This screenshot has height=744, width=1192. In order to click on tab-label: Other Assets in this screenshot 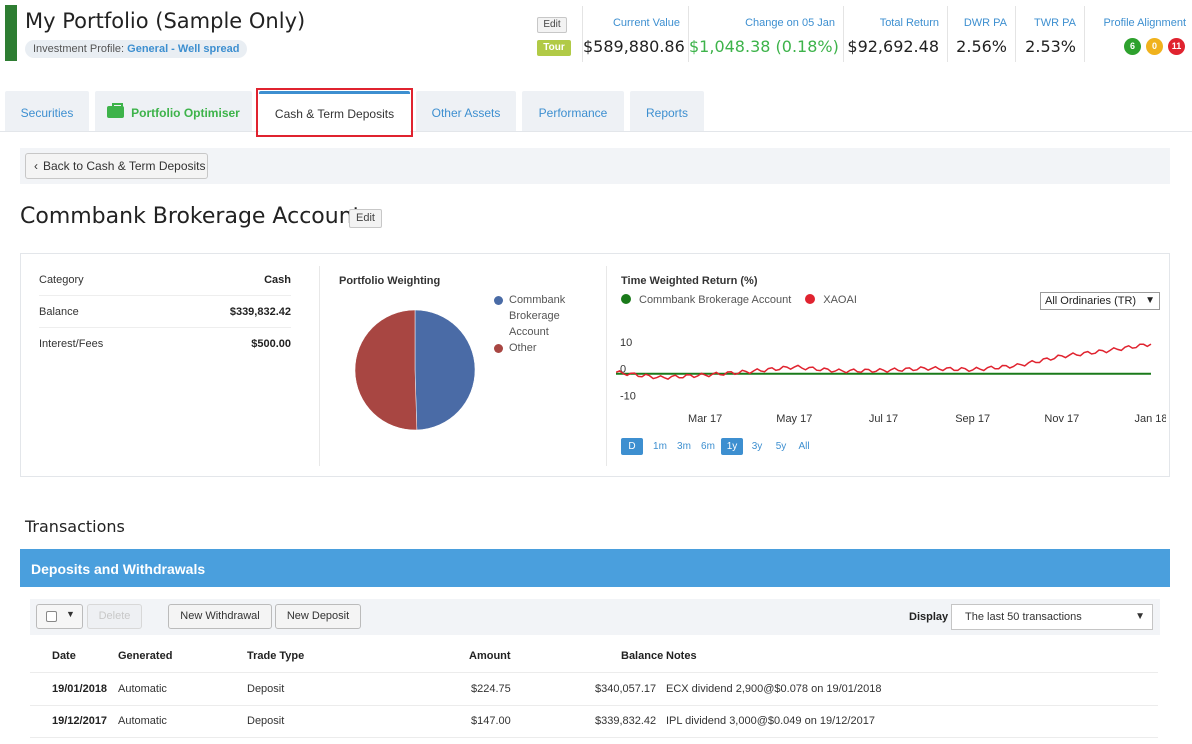, I will do `click(466, 113)`.